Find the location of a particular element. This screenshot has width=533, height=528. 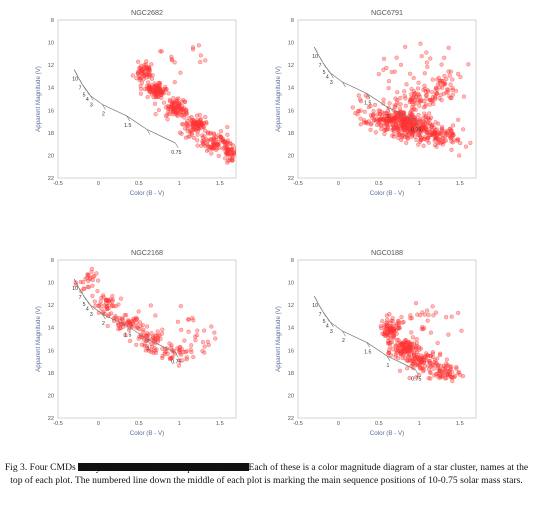

main-sequence-mass-label: 2 is located at coordinates (343, 341).